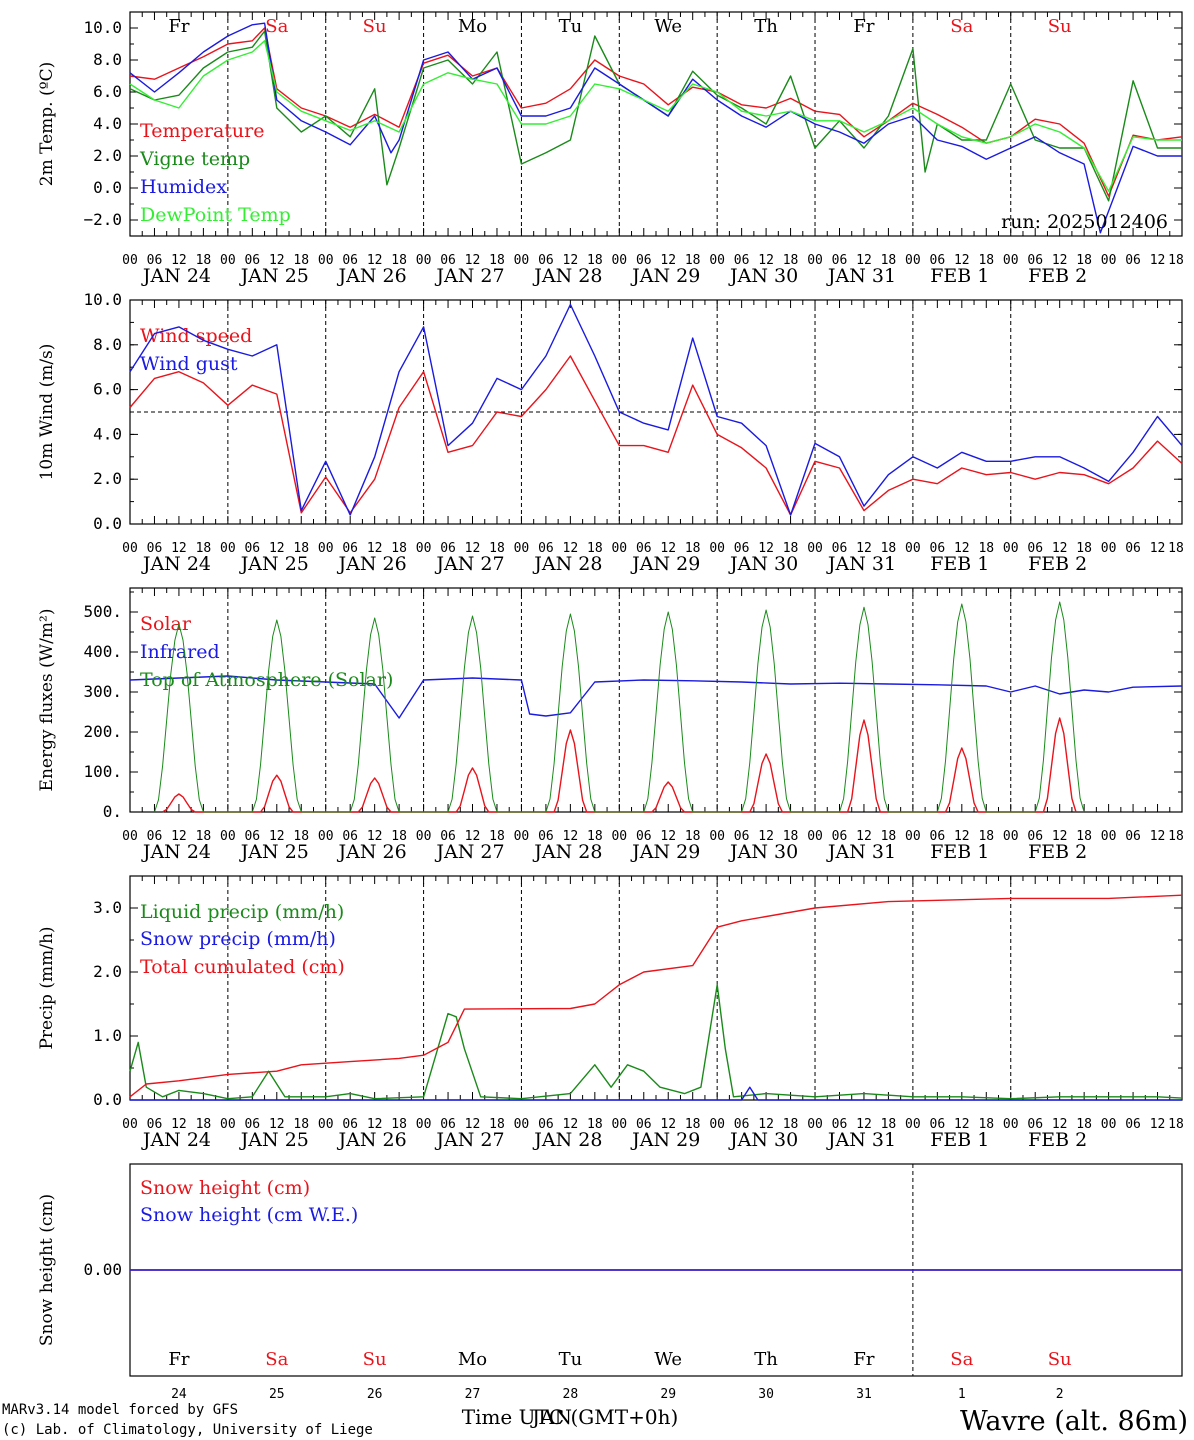  I want to click on date-label: JAN 26, so click(372, 852).